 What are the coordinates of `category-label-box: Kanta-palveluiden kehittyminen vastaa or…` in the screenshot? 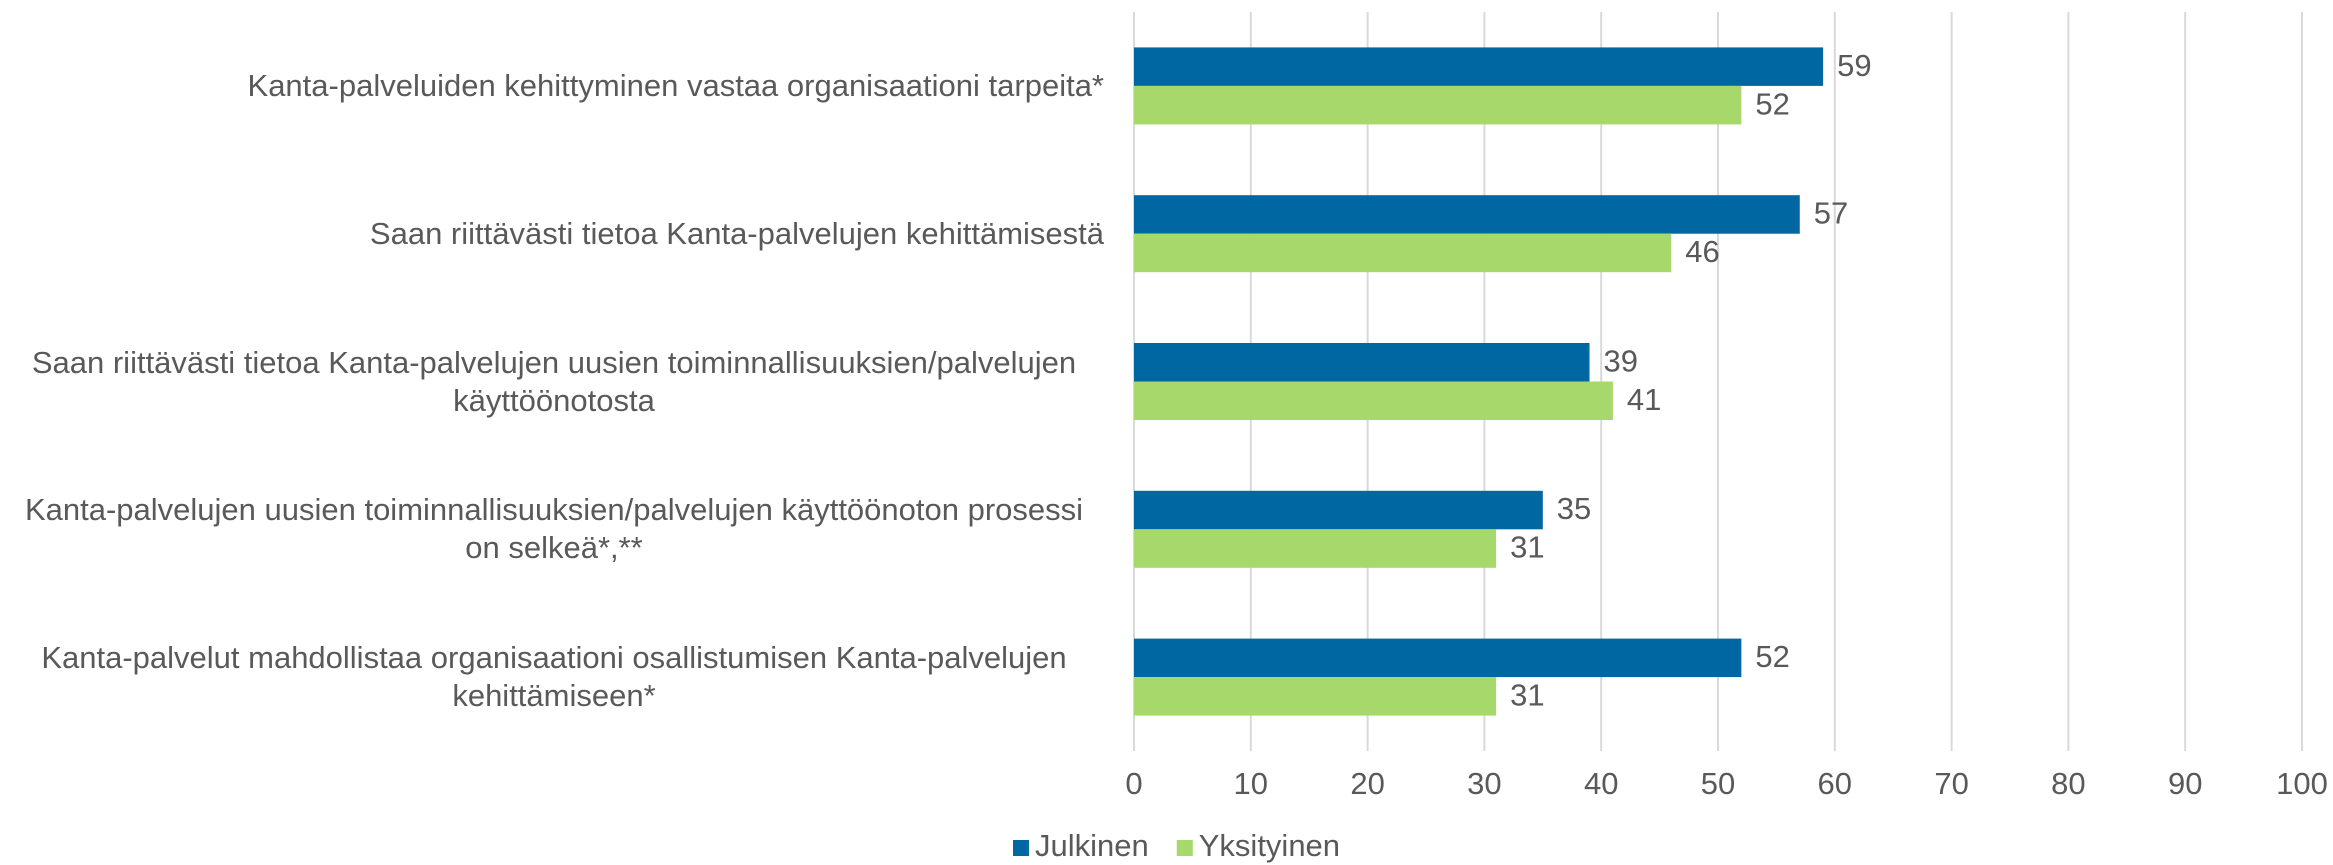 It's located at (554, 86).